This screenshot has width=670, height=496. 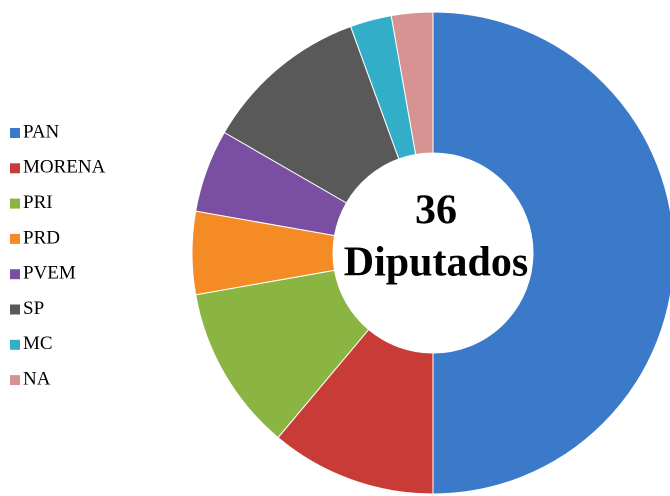 What do you see at coordinates (38, 202) in the screenshot?
I see `legend-label: PRI` at bounding box center [38, 202].